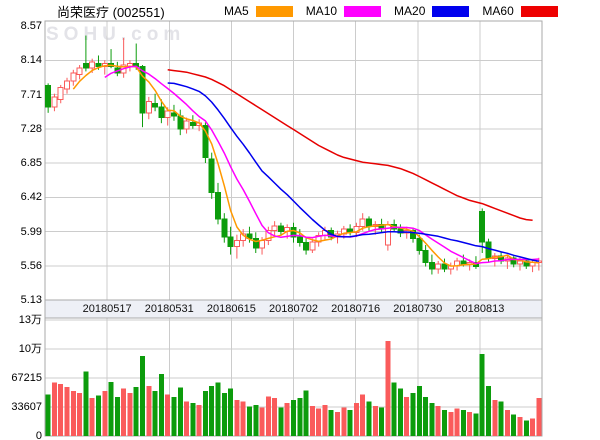  What do you see at coordinates (30, 349) in the screenshot?
I see `volume-axis-label: 10万` at bounding box center [30, 349].